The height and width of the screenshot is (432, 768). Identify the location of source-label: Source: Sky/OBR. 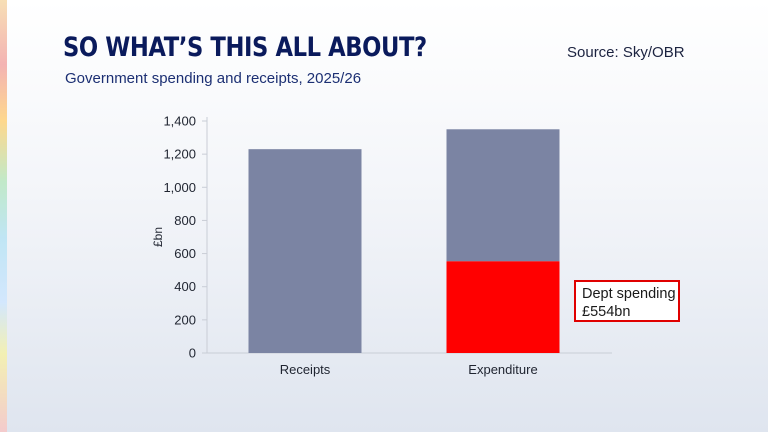
(626, 52).